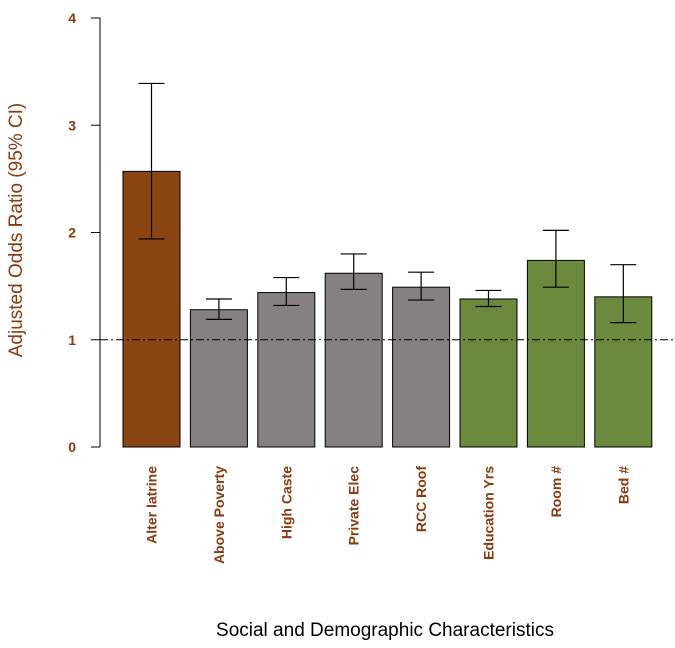  What do you see at coordinates (286, 502) in the screenshot?
I see `x-tick-label-2: High Caste` at bounding box center [286, 502].